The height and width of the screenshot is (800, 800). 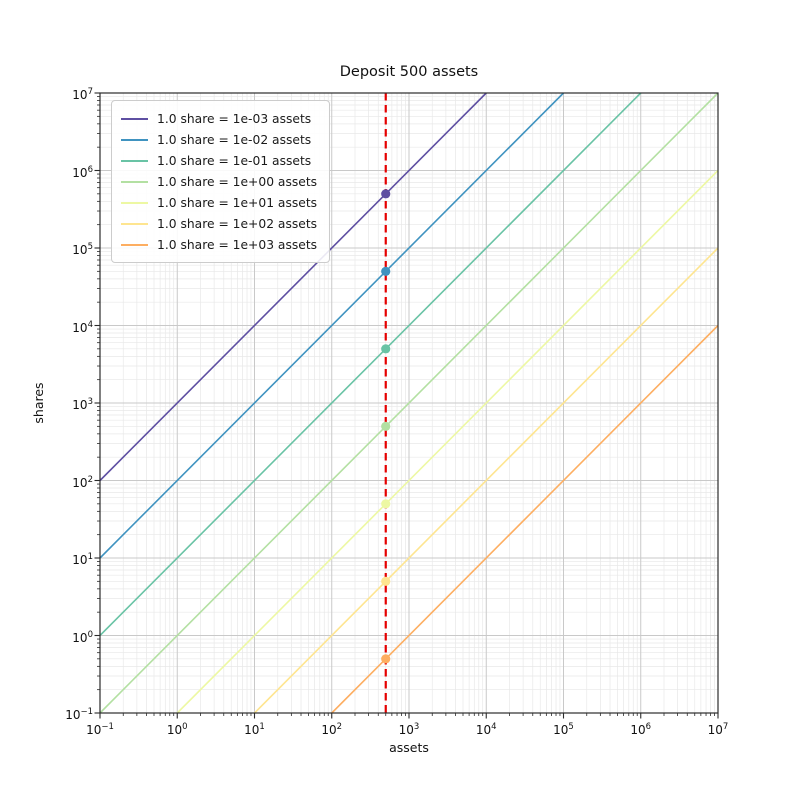 What do you see at coordinates (718, 729) in the screenshot?
I see `x-tick-label: 107` at bounding box center [718, 729].